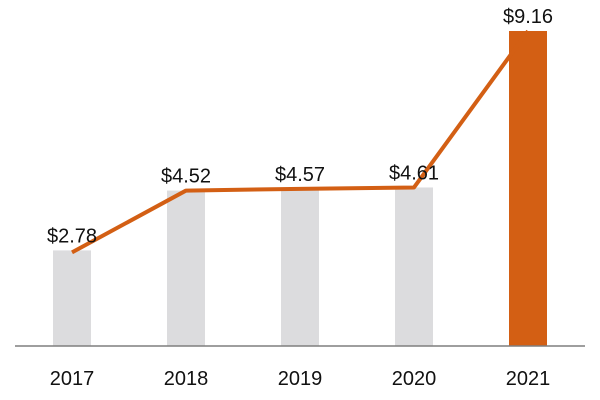 This screenshot has height=400, width=600. I want to click on x-tick-2017: 2017, so click(72, 379).